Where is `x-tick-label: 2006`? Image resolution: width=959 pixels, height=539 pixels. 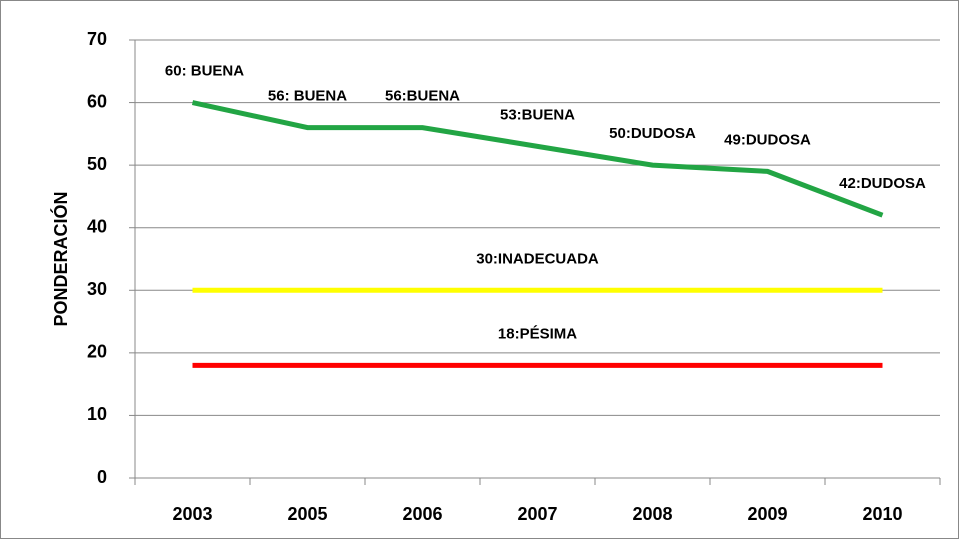
x-tick-label: 2006 is located at coordinates (422, 514).